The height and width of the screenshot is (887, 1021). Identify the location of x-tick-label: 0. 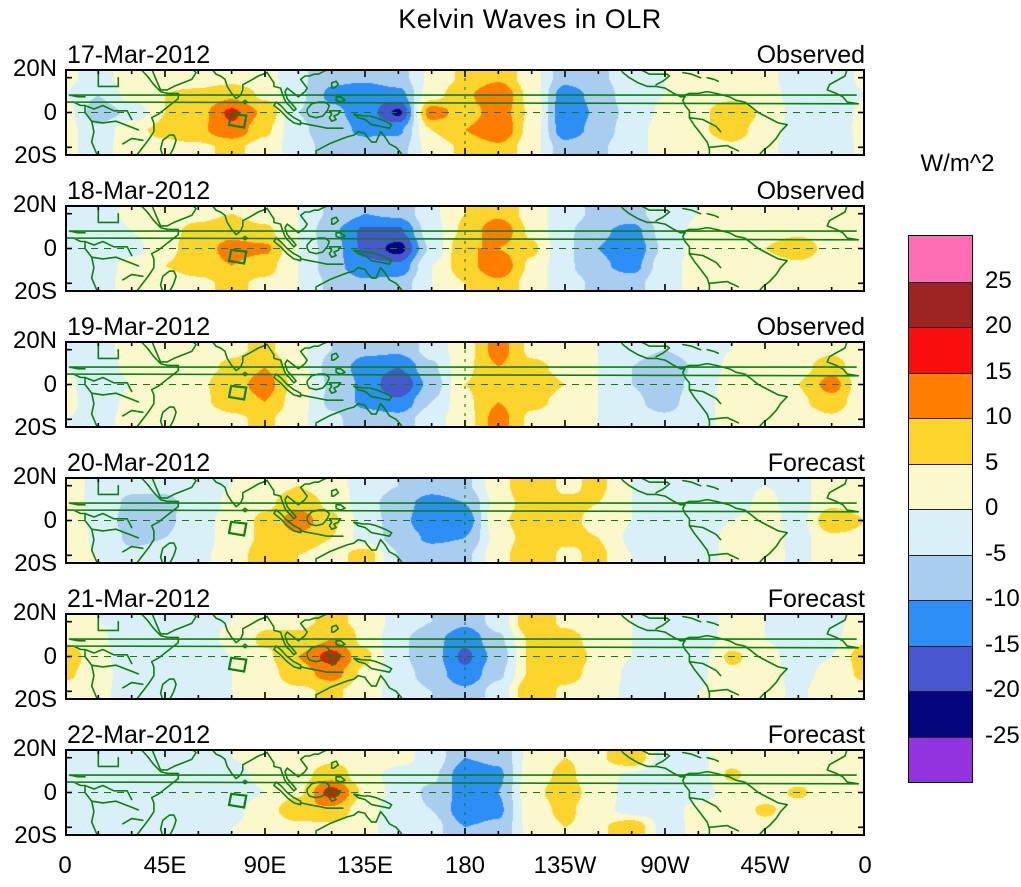
(65, 865).